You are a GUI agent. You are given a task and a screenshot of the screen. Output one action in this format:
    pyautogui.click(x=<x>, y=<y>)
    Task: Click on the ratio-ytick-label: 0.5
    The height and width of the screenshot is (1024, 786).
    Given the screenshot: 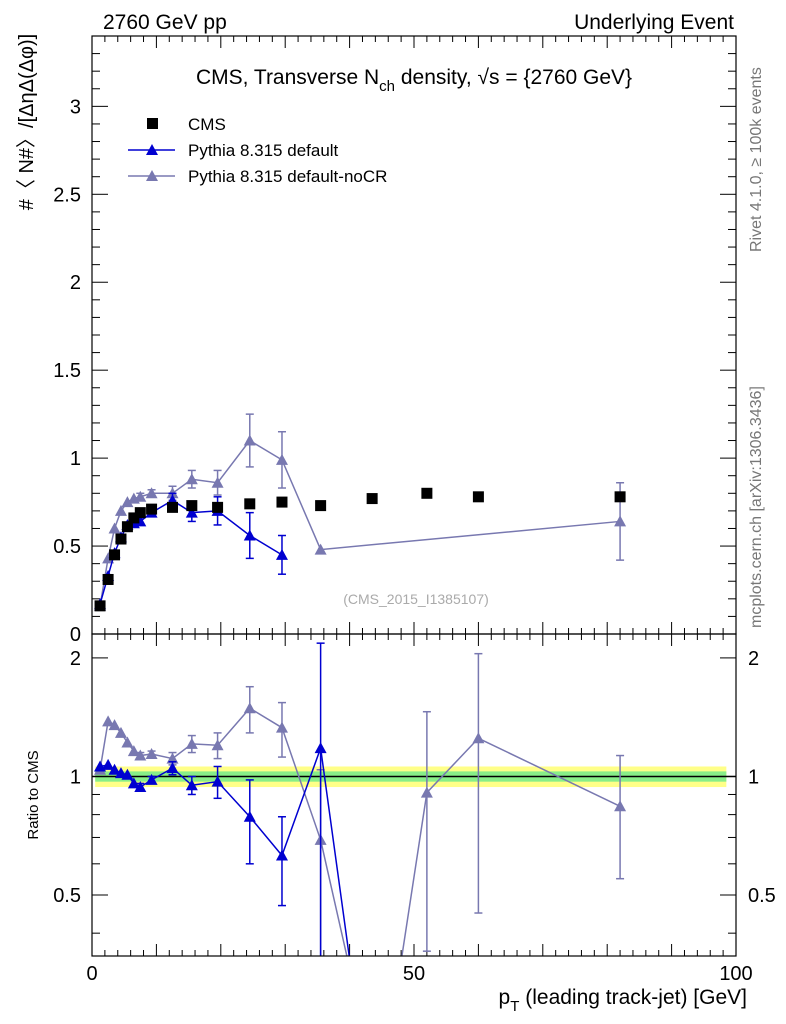 What is the action you would take?
    pyautogui.click(x=67, y=896)
    